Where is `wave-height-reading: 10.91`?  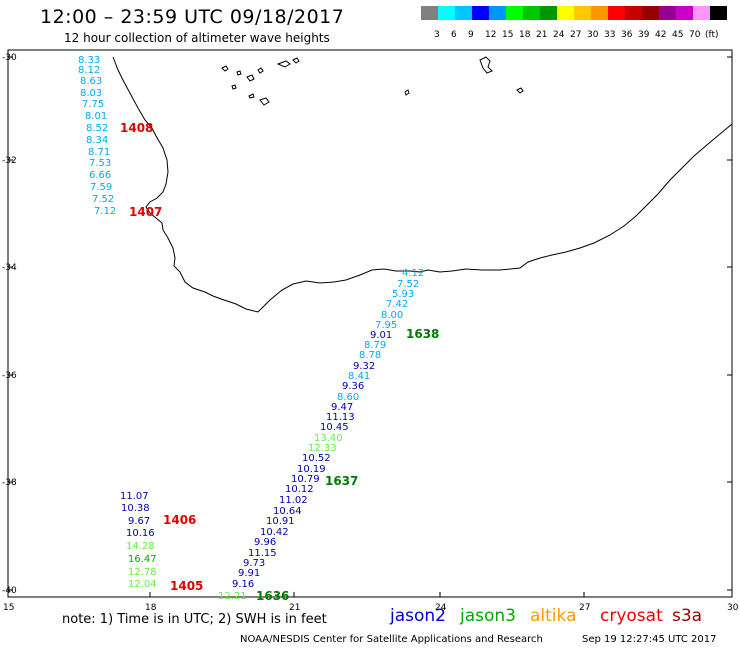
wave-height-reading: 10.91 is located at coordinates (280, 521).